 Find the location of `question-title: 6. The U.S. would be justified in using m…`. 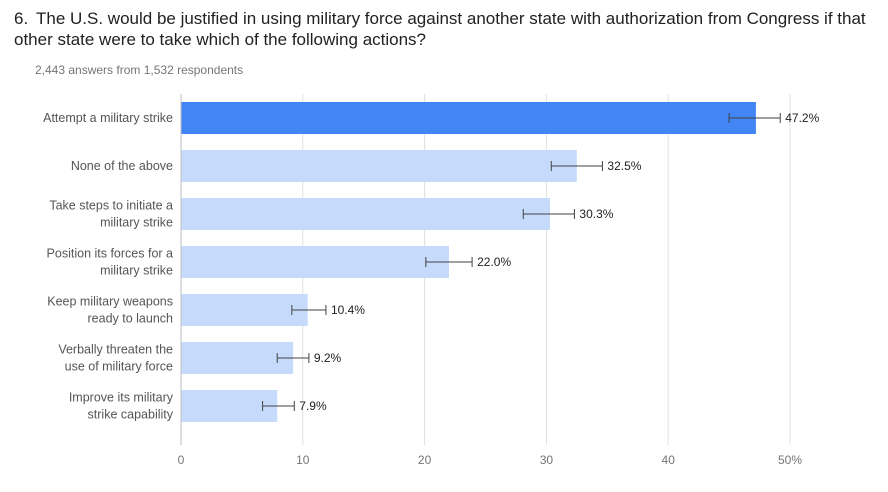

question-title: 6. The U.S. would be justified in using m… is located at coordinates (444, 29).